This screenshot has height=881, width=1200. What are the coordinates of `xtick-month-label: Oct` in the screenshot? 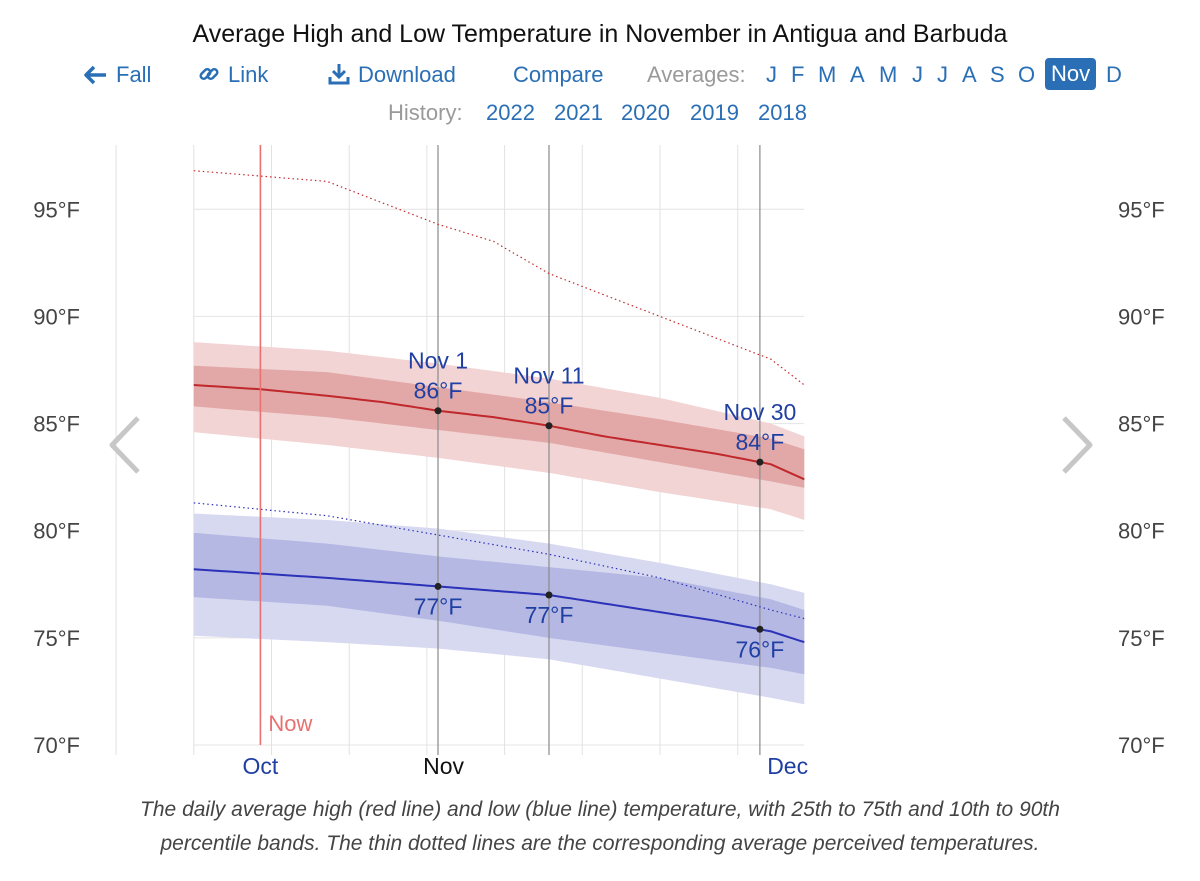 It's located at (261, 766).